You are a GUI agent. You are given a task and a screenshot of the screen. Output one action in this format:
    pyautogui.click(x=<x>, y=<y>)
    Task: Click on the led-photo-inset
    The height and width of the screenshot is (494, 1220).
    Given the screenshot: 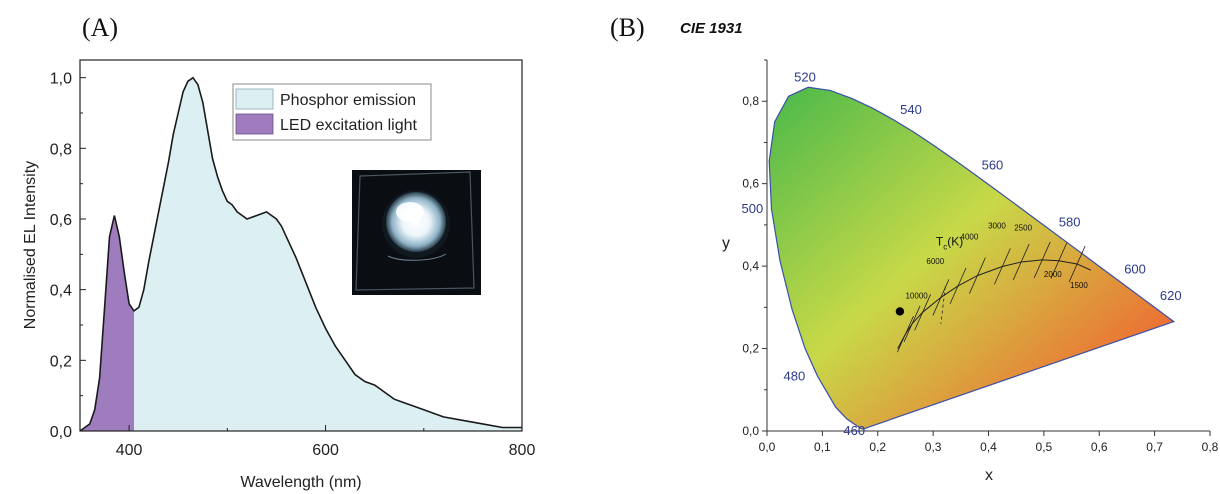 What is the action you would take?
    pyautogui.click(x=416, y=232)
    